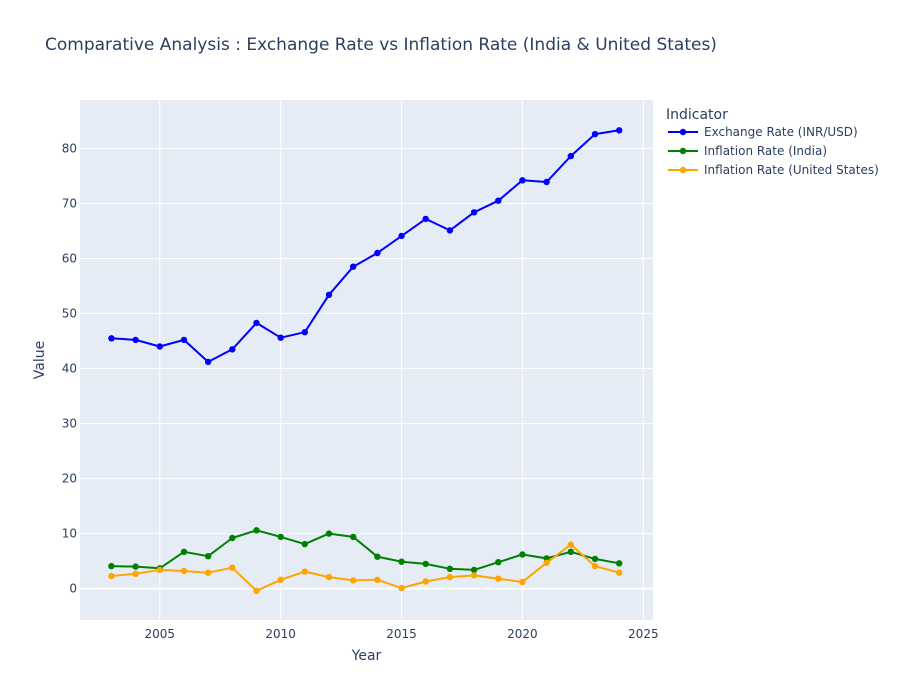 The height and width of the screenshot is (700, 900). I want to click on y-tick-labels: 0 10 20 30 40 50 60 70 80, so click(69, 368).